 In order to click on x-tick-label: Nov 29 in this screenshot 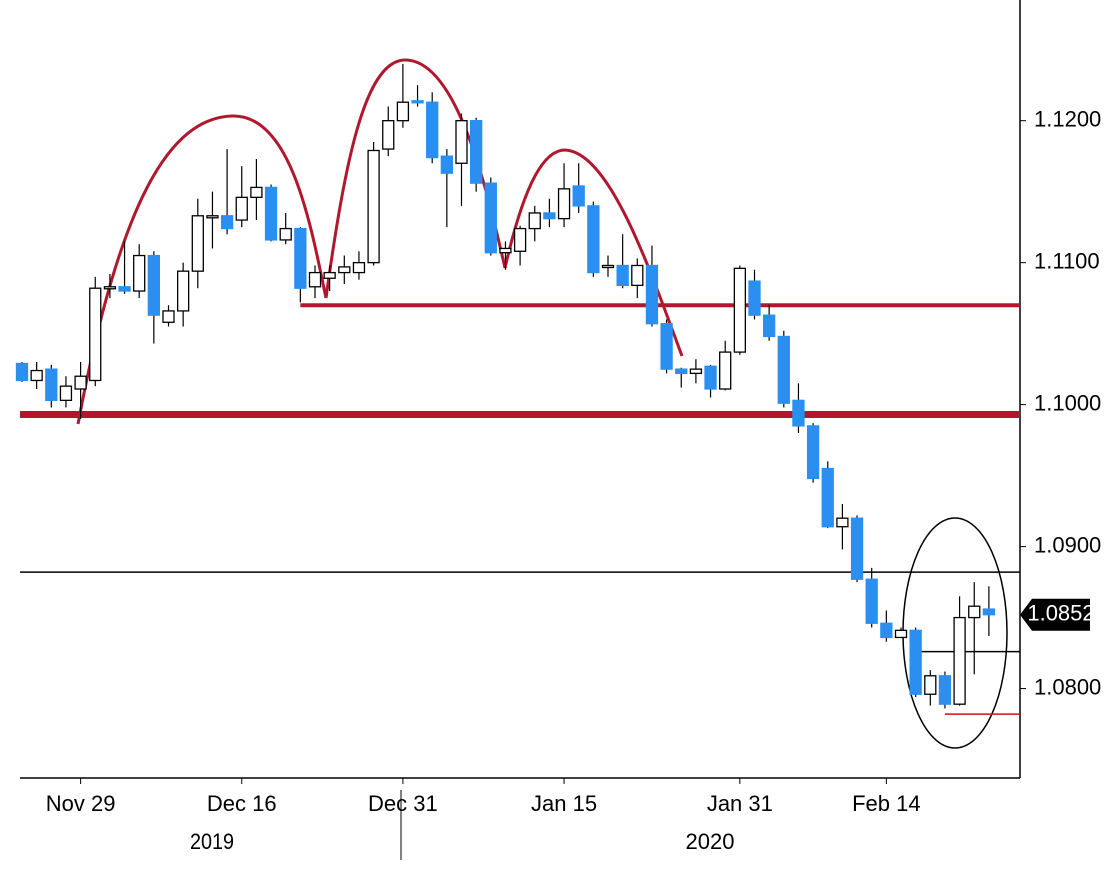, I will do `click(81, 803)`.